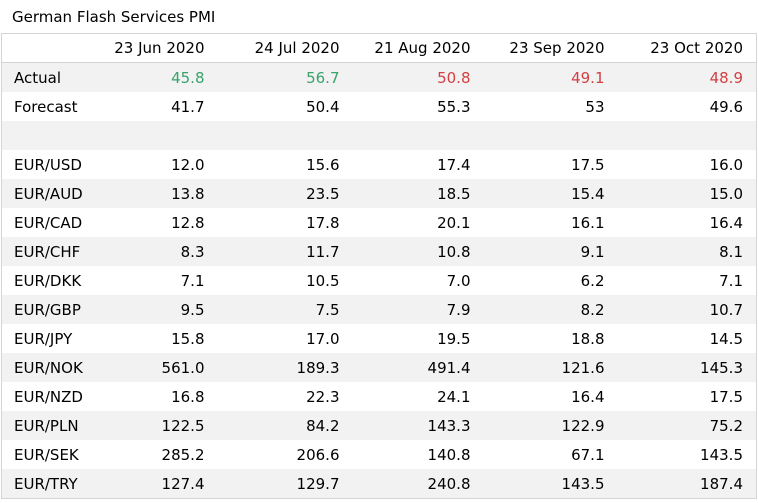 The width and height of the screenshot is (758, 503). What do you see at coordinates (592, 280) in the screenshot?
I see `table-cell: 6.2` at bounding box center [592, 280].